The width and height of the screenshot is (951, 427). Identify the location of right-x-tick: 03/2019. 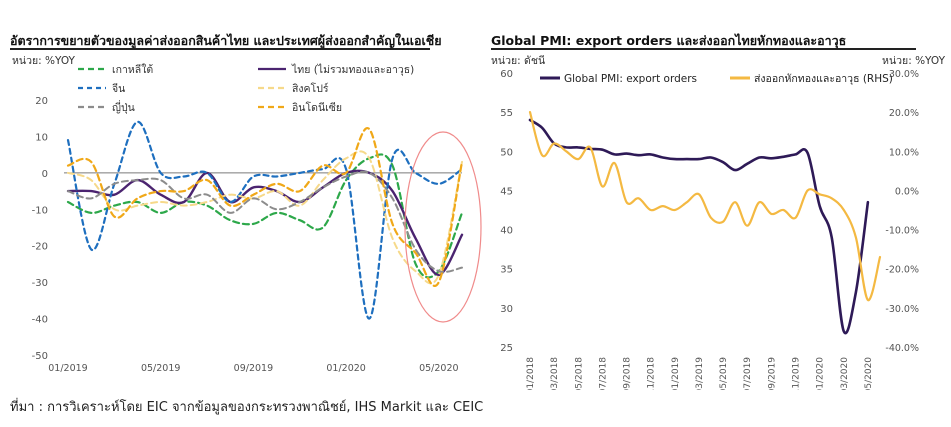
(700, 373).